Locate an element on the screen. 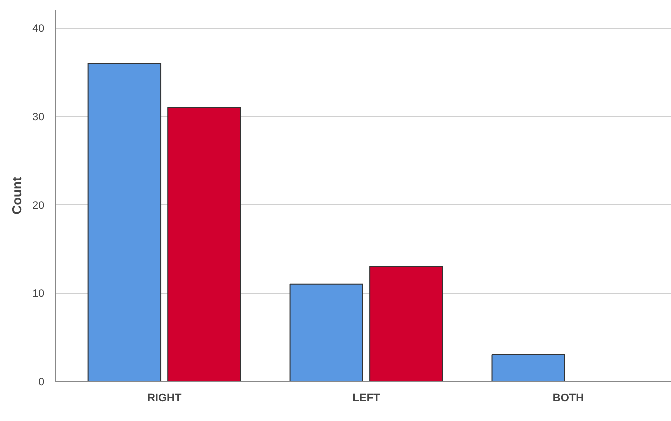 Image resolution: width=671 pixels, height=421 pixels. x-tick-label: LEFT is located at coordinates (366, 398).